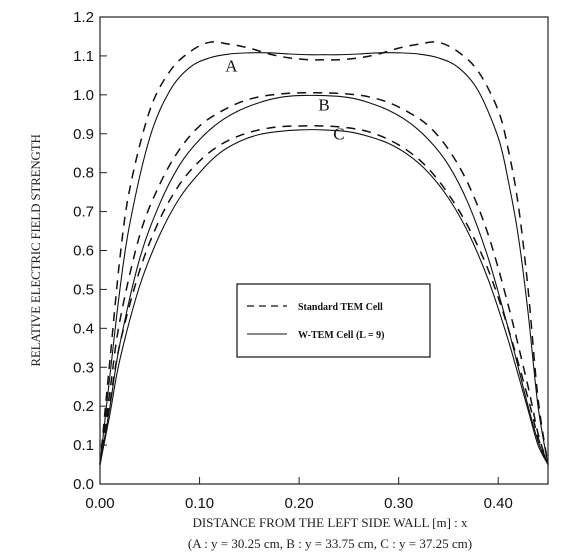 The width and height of the screenshot is (564, 556). What do you see at coordinates (330, 522) in the screenshot?
I see `x-axis-title: DISTANCE FROM THE LEFT SIDE WALL [m] : x` at bounding box center [330, 522].